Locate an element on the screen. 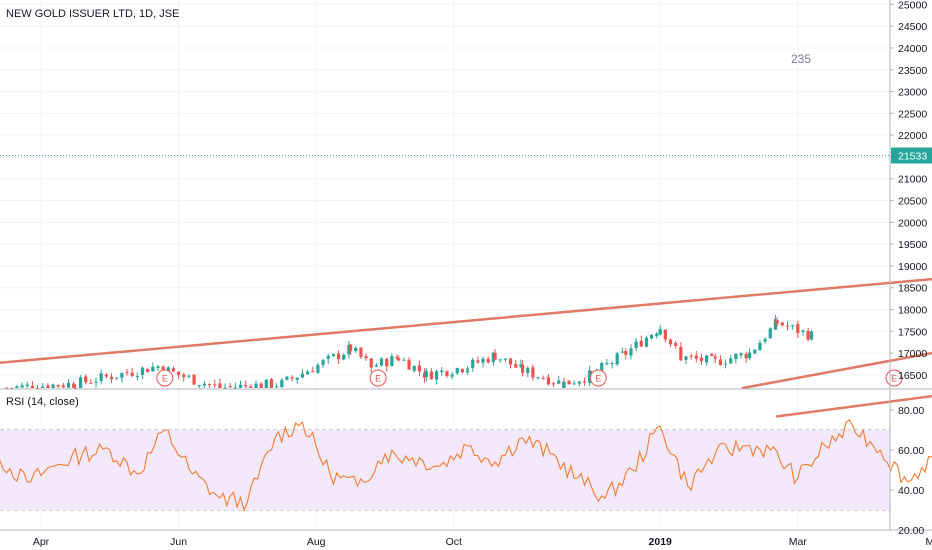 The image size is (932, 550). price-tick-label: 21000 is located at coordinates (912, 180).